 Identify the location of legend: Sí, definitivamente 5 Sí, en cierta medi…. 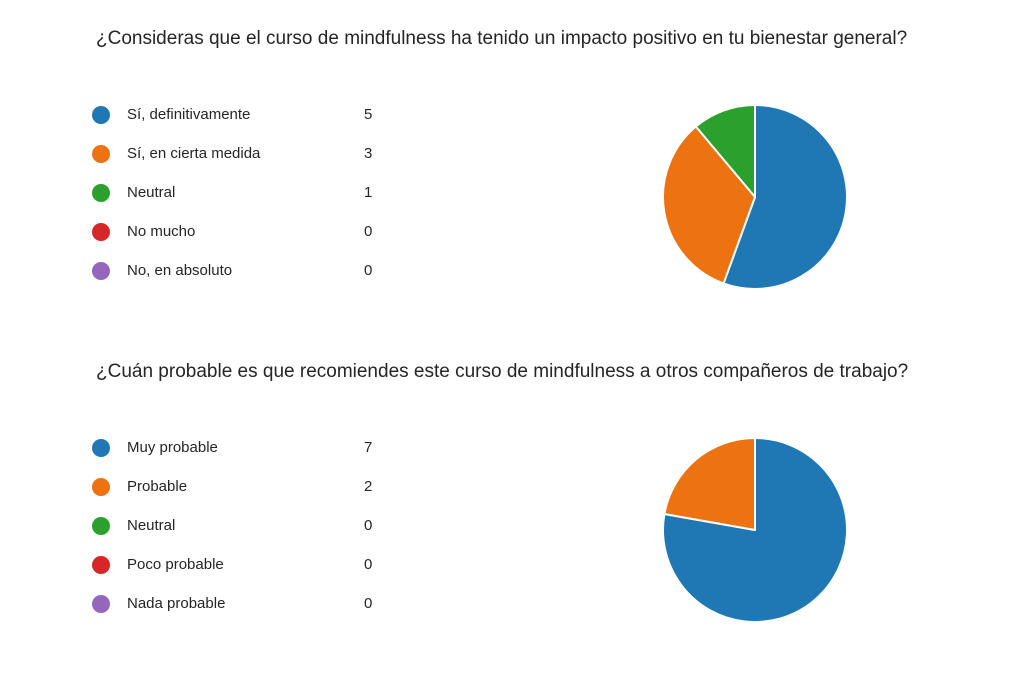
(242, 201).